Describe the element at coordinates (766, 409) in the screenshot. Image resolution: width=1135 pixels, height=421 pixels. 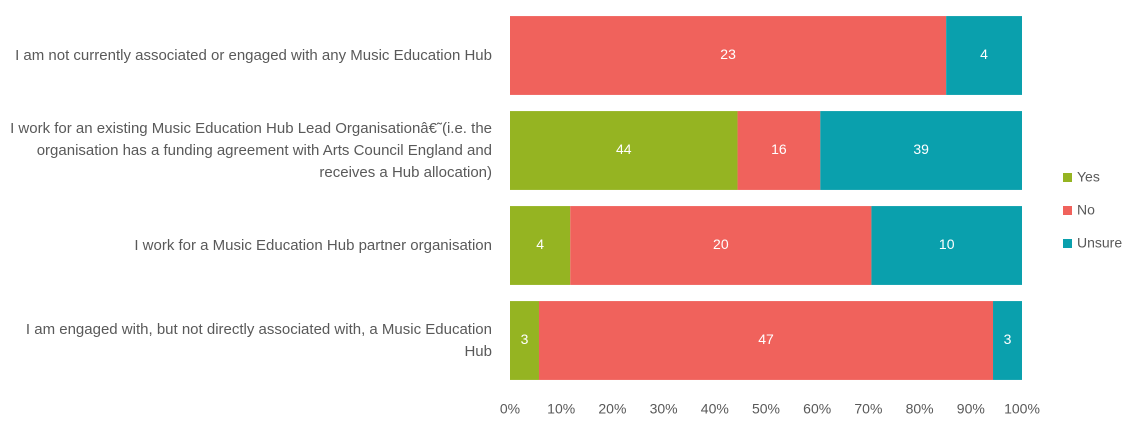
I see `x-tick-label: 50%` at that location.